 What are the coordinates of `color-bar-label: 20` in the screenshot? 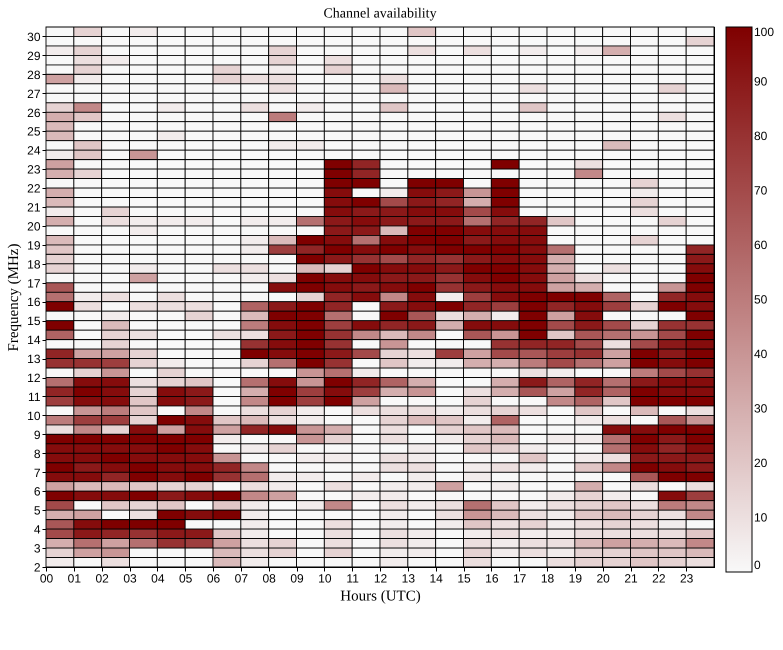 It's located at (761, 463).